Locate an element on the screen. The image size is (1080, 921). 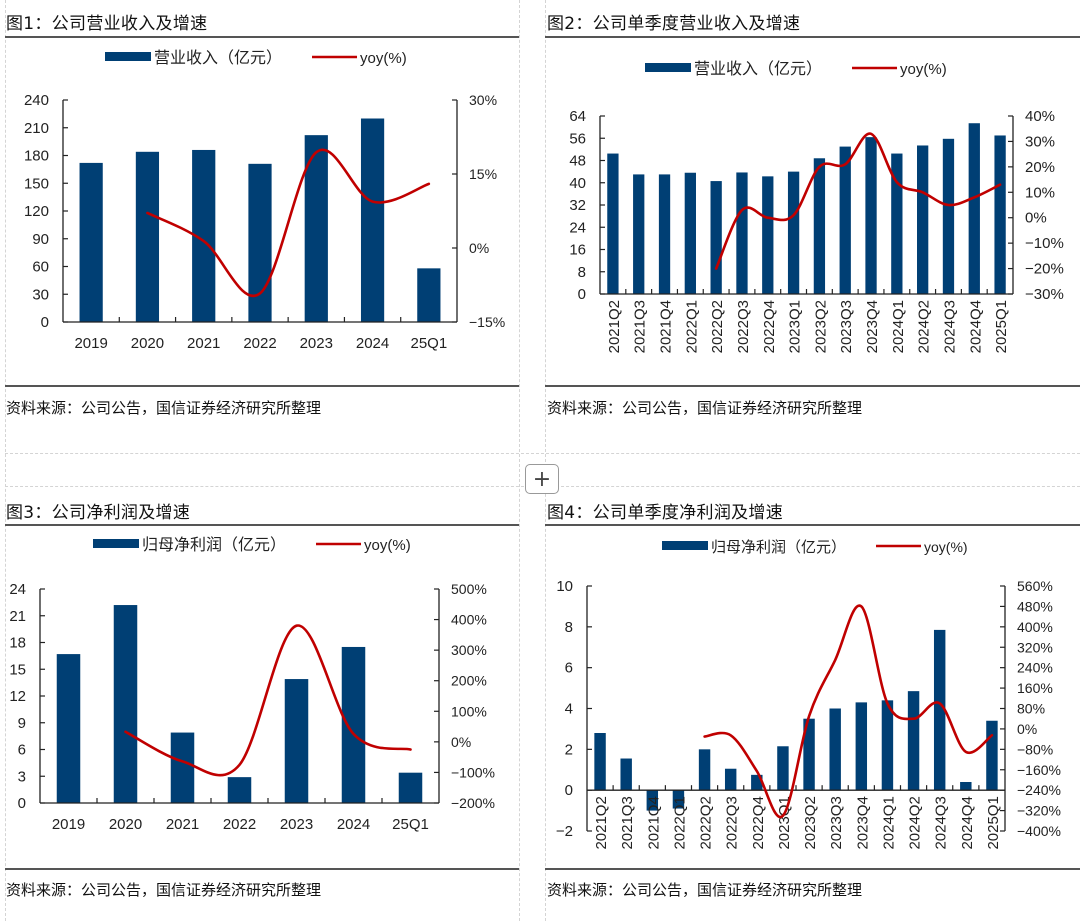
figure-2-title: 图2：公司单季度营业收入及增速 is located at coordinates (674, 24).